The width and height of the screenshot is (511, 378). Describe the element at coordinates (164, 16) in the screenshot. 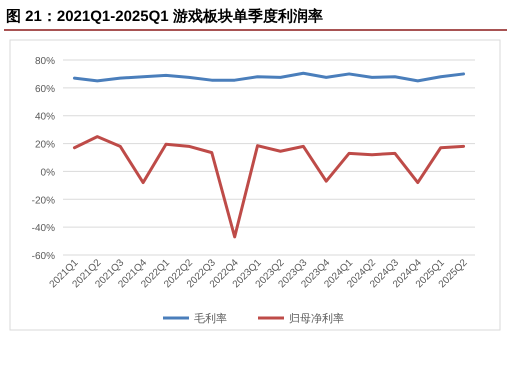

I see `chart-title: 图 21：2021Q1-2025Q1 游戏板块单季度利润率` at that location.